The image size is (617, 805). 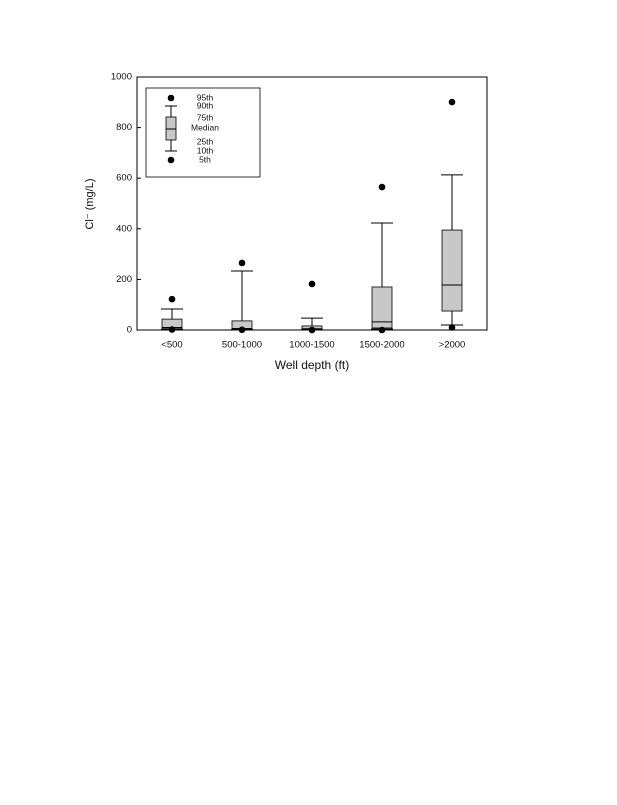 What do you see at coordinates (205, 117) in the screenshot?
I see `legend-label: 75th` at bounding box center [205, 117].